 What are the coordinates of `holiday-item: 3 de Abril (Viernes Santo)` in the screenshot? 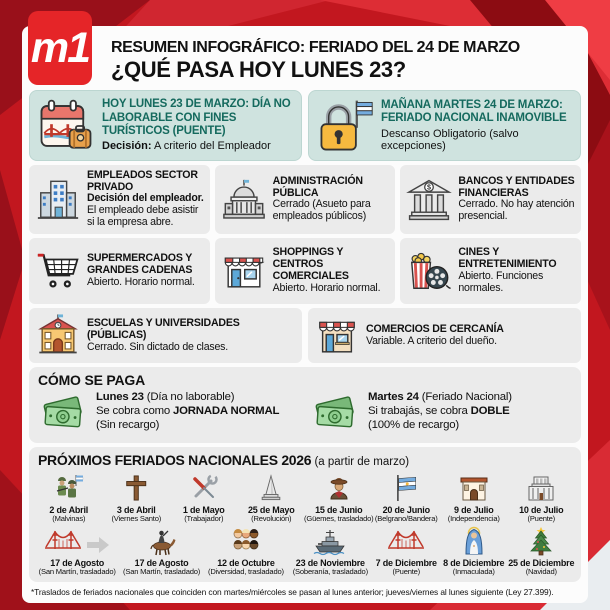 It's located at (137, 497).